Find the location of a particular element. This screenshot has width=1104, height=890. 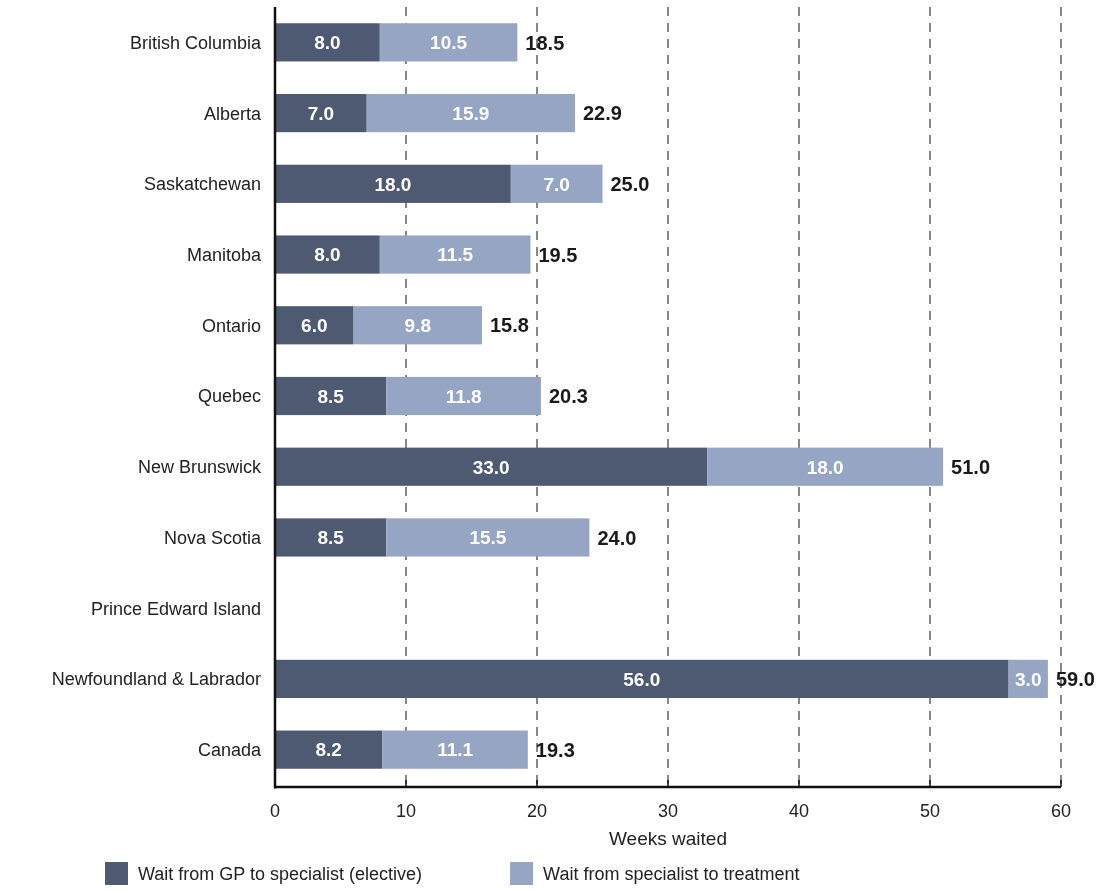

data-label: 33.0 is located at coordinates (491, 467).